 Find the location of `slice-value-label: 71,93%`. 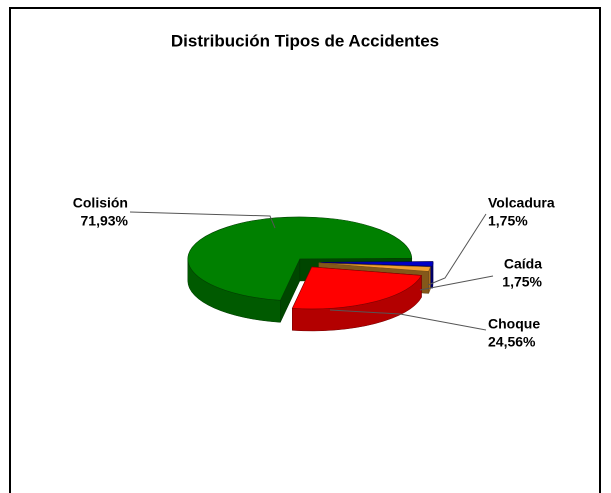

slice-value-label: 71,93% is located at coordinates (105, 221).